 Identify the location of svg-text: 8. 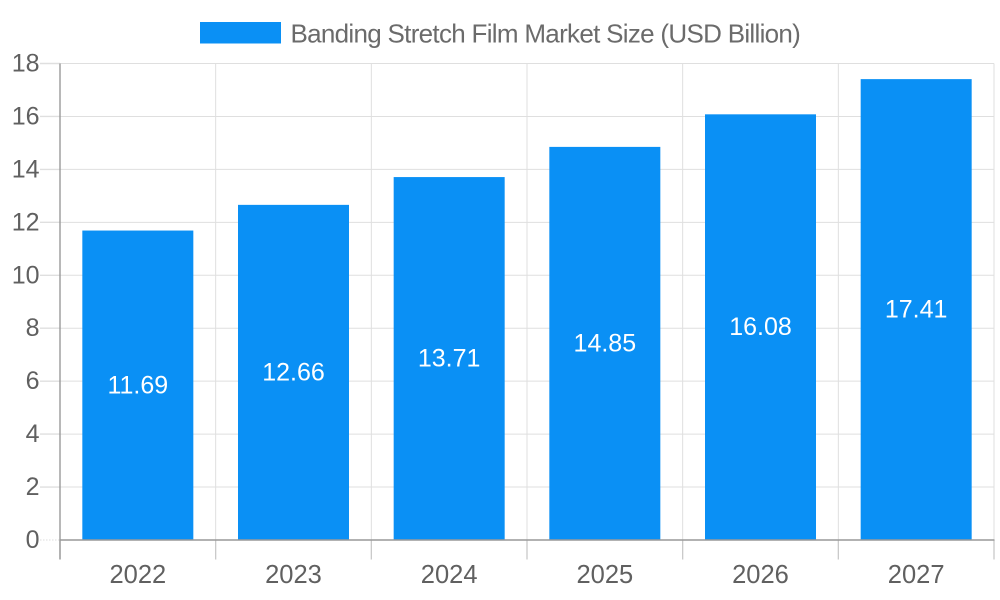
(33, 328).